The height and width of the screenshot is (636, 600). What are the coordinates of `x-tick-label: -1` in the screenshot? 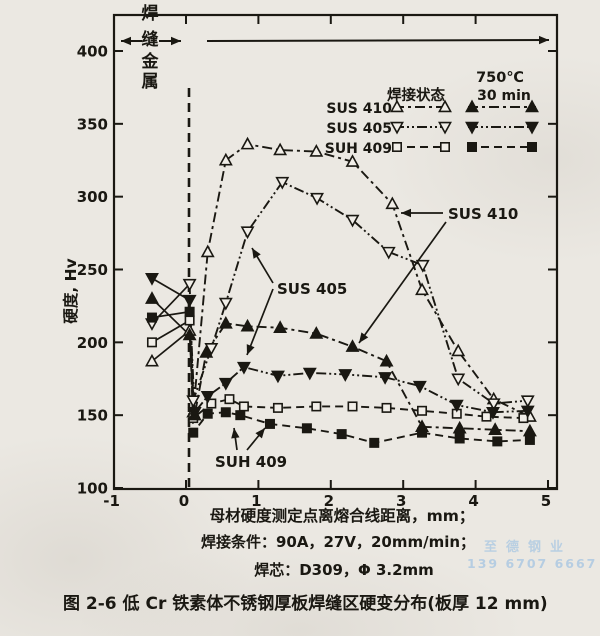 It's located at (111, 501).